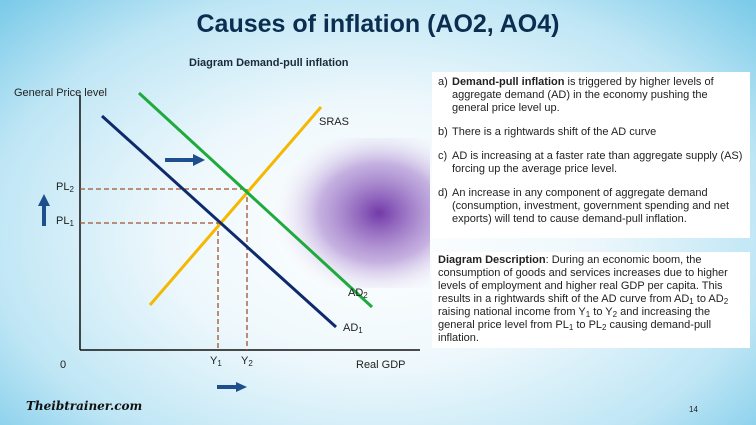 This screenshot has height=425, width=756. Describe the element at coordinates (378, 24) in the screenshot. I see `slide-title: Causes of inflation (AO2, AO4)` at that location.